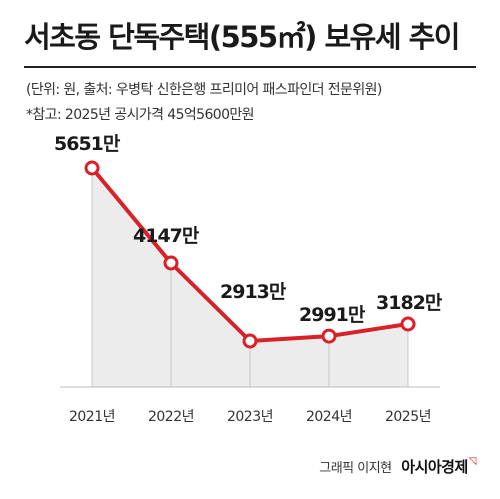  I want to click on data-label-1: 5651만, so click(87, 144).